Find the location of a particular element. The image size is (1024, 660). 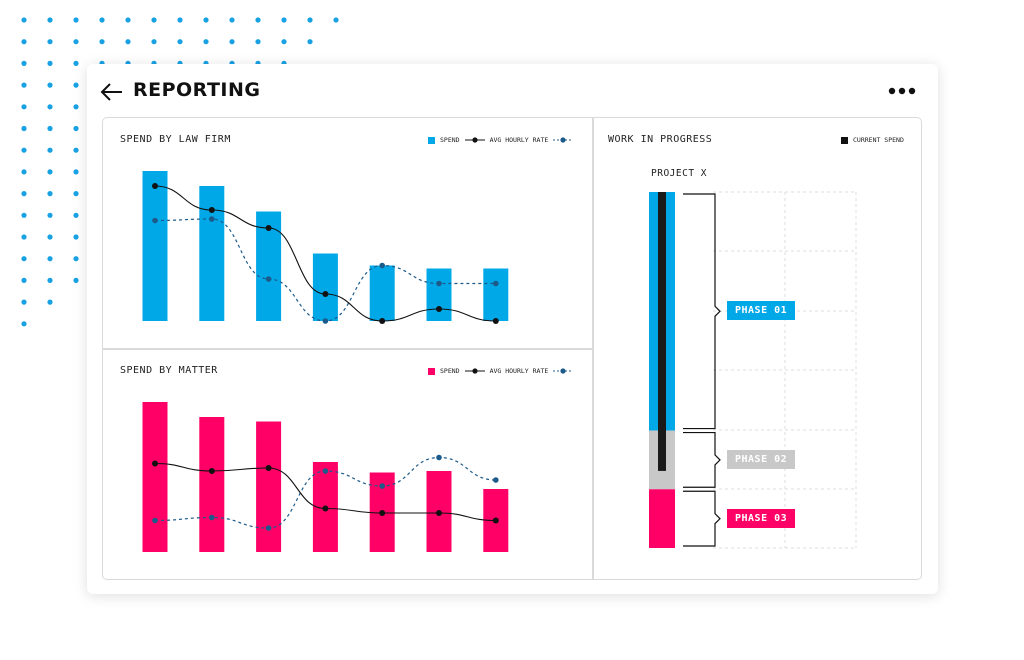

horizontal-divider is located at coordinates (347, 349).